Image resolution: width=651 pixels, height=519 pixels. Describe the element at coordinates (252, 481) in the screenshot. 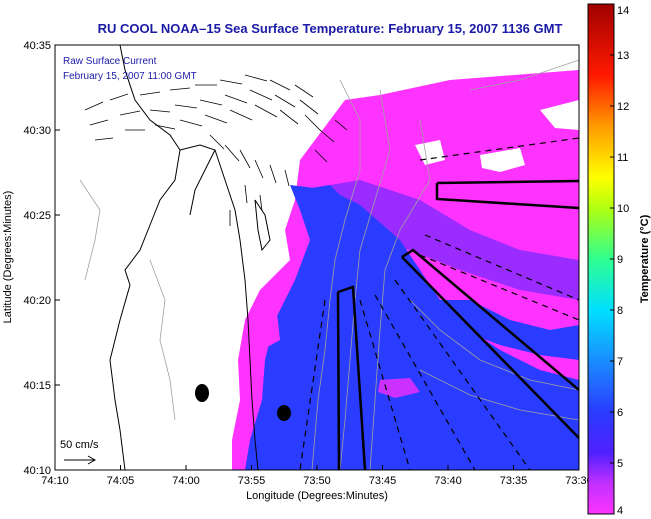

I see `x-tick-label: 73:55` at that location.